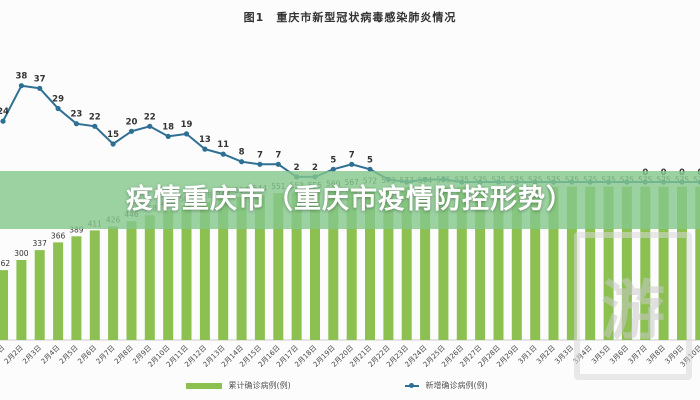 Image resolution: width=700 pixels, height=400 pixels. I want to click on x-tick-label: 2月2日, so click(14, 355).